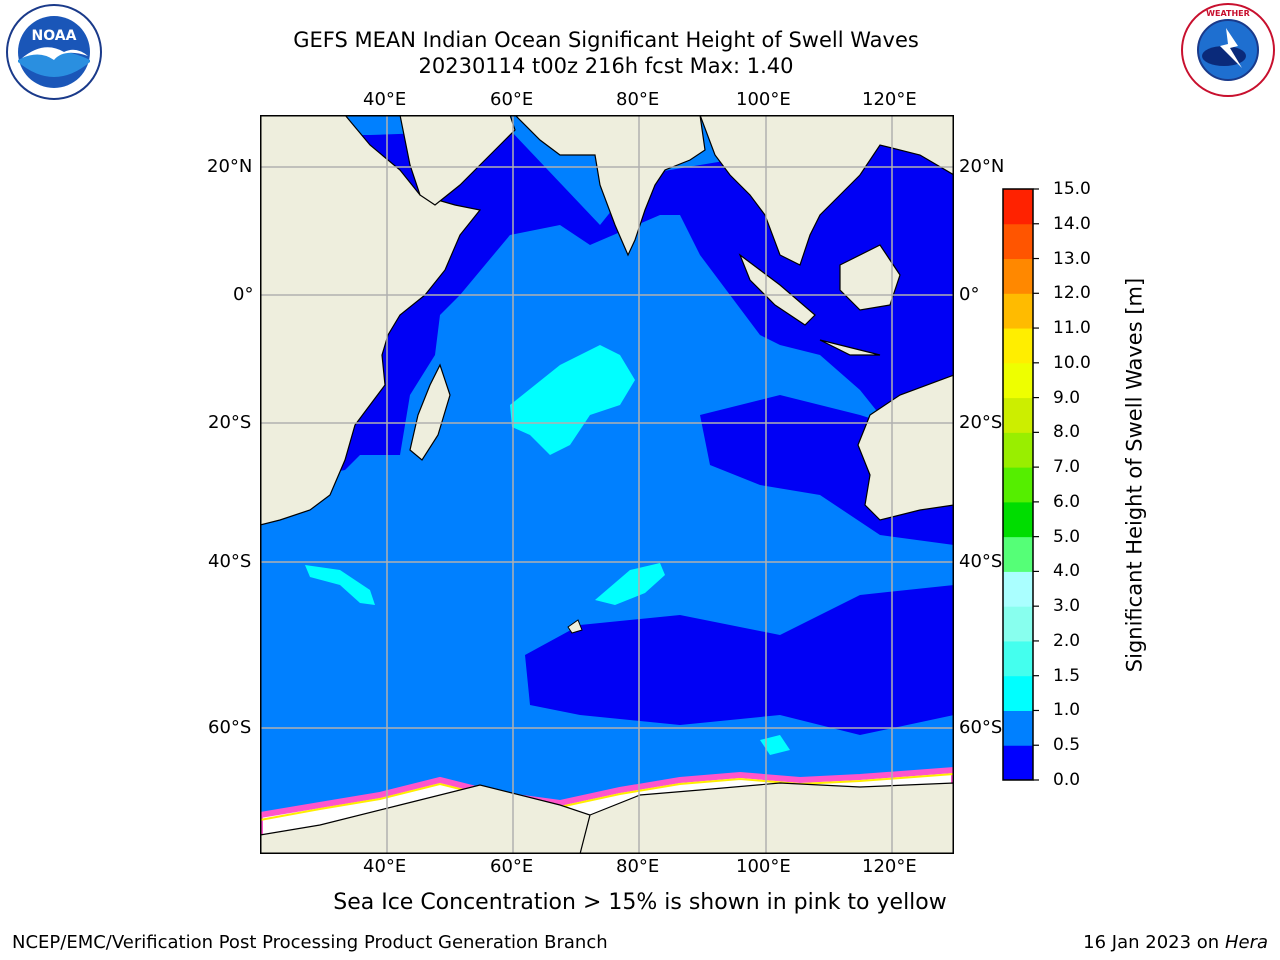 The image size is (1280, 960). I want to click on lat-label-right-40s: 40°S, so click(981, 561).